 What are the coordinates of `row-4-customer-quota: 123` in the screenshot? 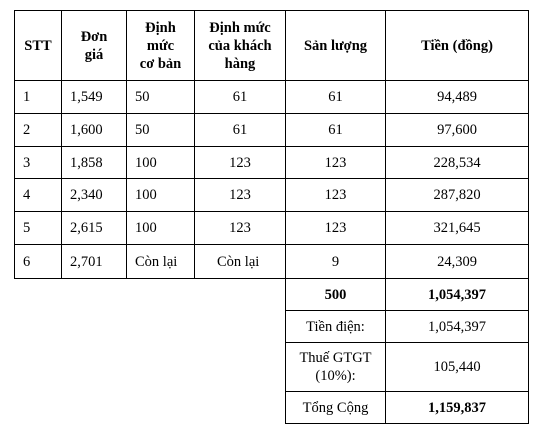 It's located at (240, 195).